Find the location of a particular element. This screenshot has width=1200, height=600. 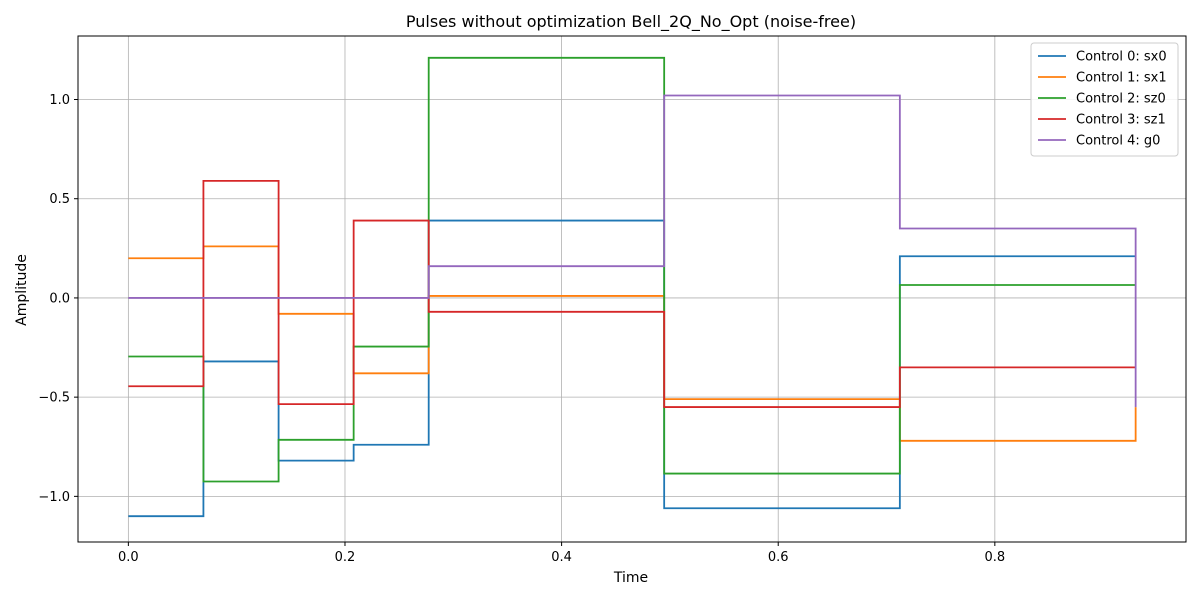

legend-label-0: Control 0: sx0 is located at coordinates (1121, 57).